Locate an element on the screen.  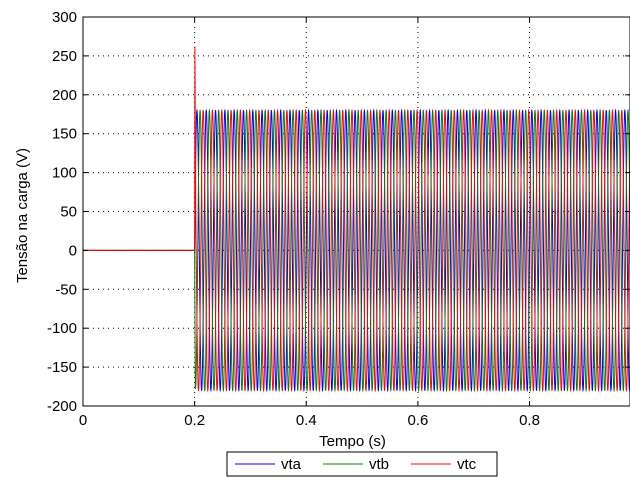
y-tick-label: 100 is located at coordinates (64, 173).